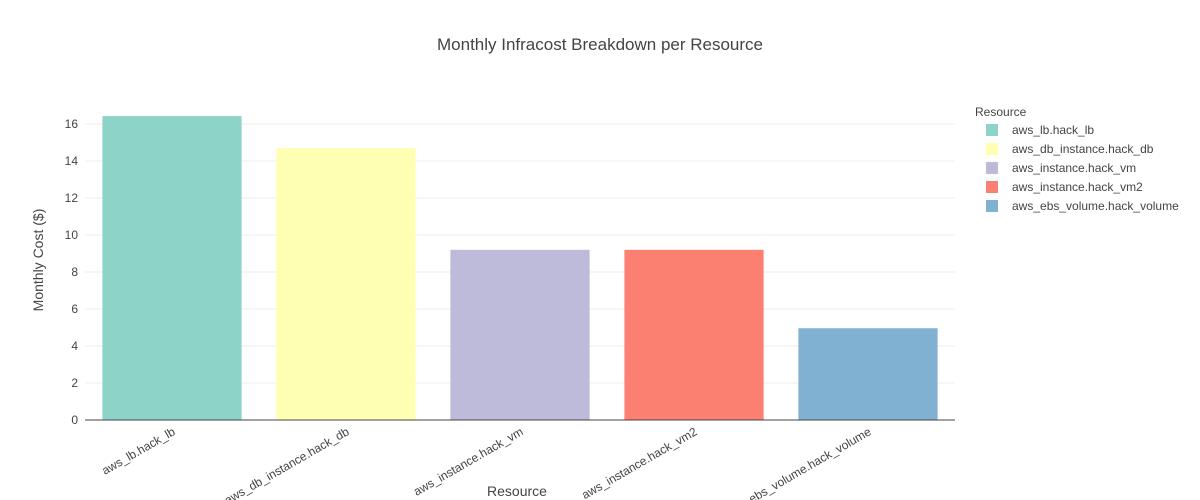  I want to click on x-axis-title: Resource, so click(517, 491).